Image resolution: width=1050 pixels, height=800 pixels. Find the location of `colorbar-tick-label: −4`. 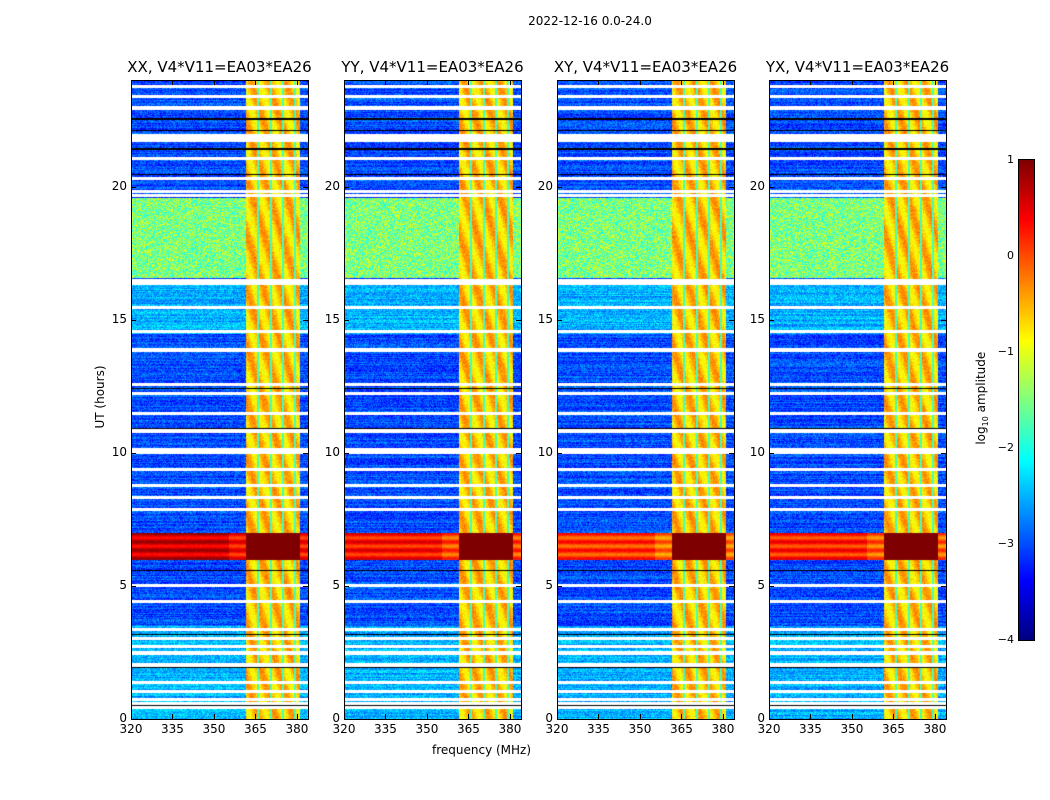

colorbar-tick-label: −4 is located at coordinates (1005, 639).